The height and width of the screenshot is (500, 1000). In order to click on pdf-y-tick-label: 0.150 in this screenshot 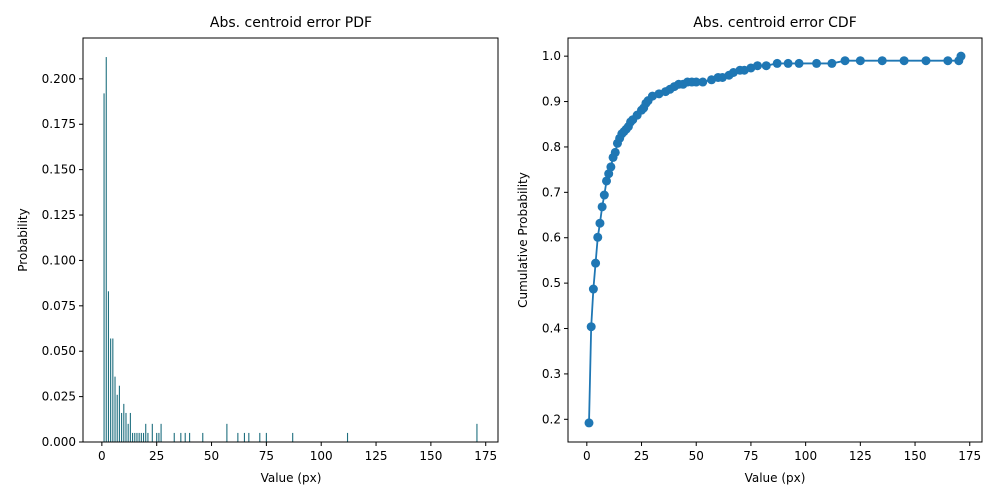, I will do `click(59, 170)`.